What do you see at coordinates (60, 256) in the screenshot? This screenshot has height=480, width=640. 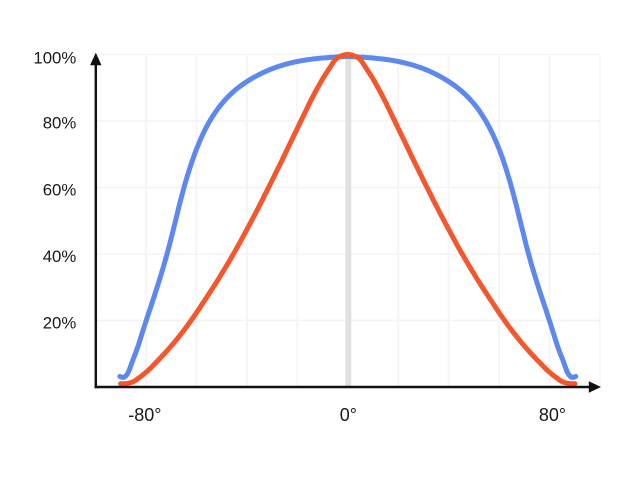 I see `svg-text: 40%` at bounding box center [60, 256].